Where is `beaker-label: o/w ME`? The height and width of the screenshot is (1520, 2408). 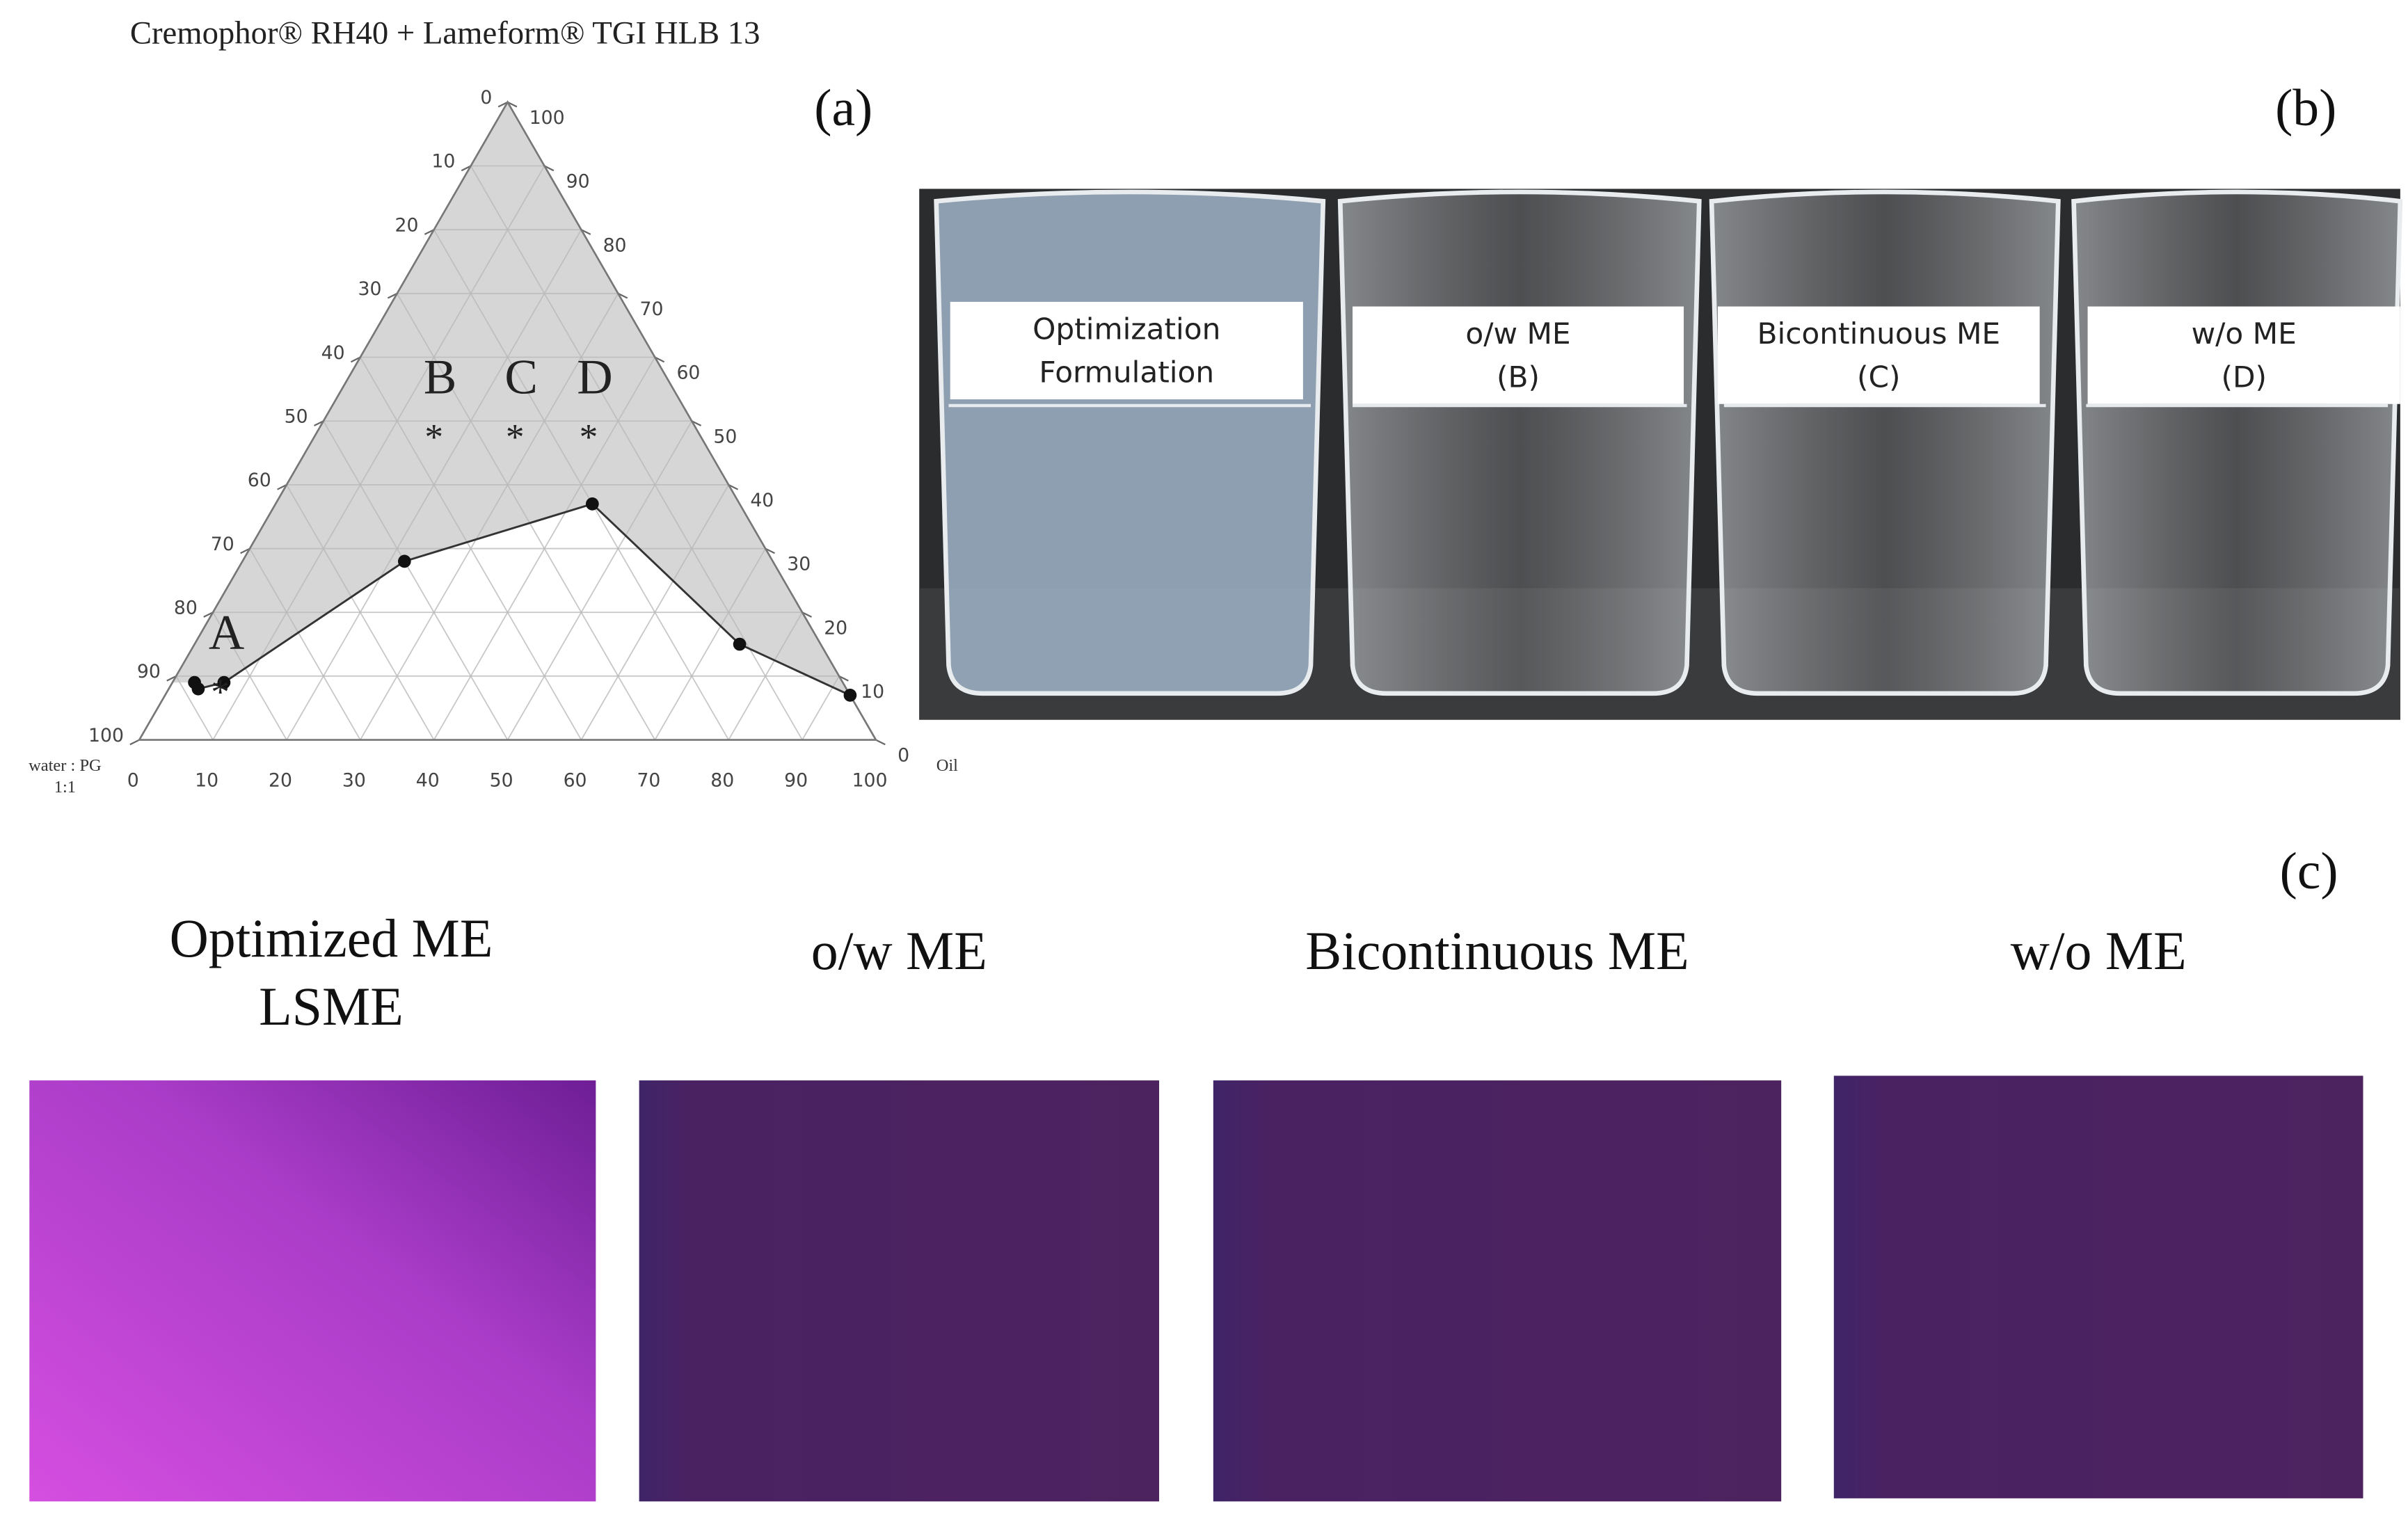 beaker-label: o/w ME is located at coordinates (1518, 334).